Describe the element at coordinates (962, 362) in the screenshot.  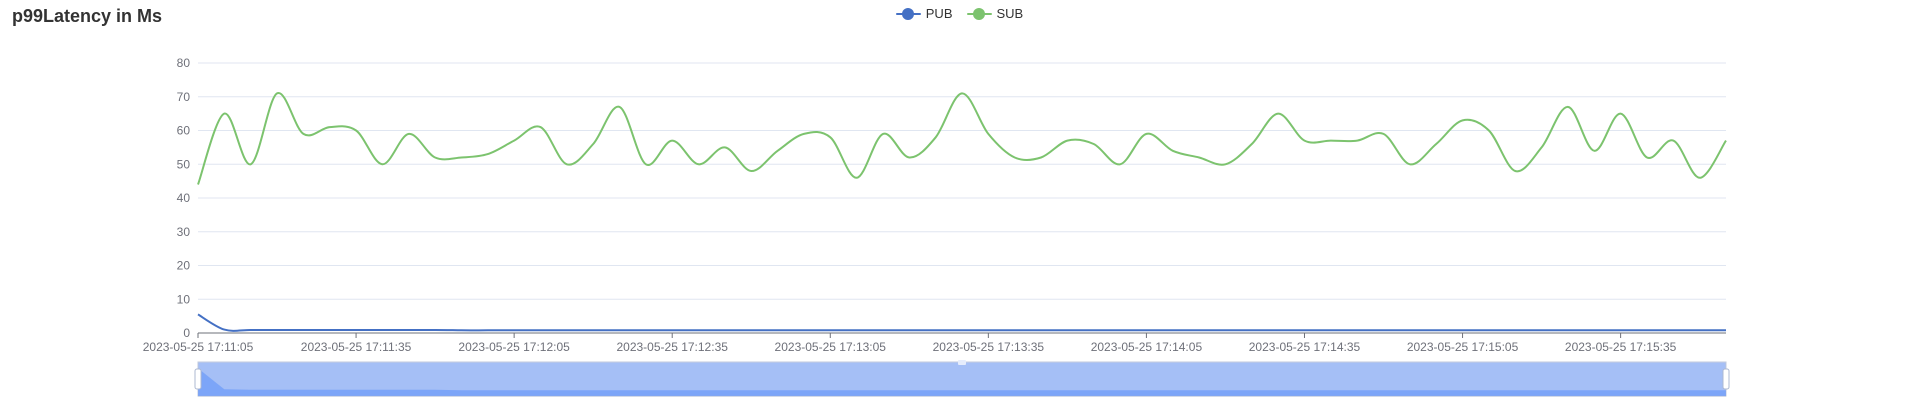
I see `zoom-move-handle` at that location.